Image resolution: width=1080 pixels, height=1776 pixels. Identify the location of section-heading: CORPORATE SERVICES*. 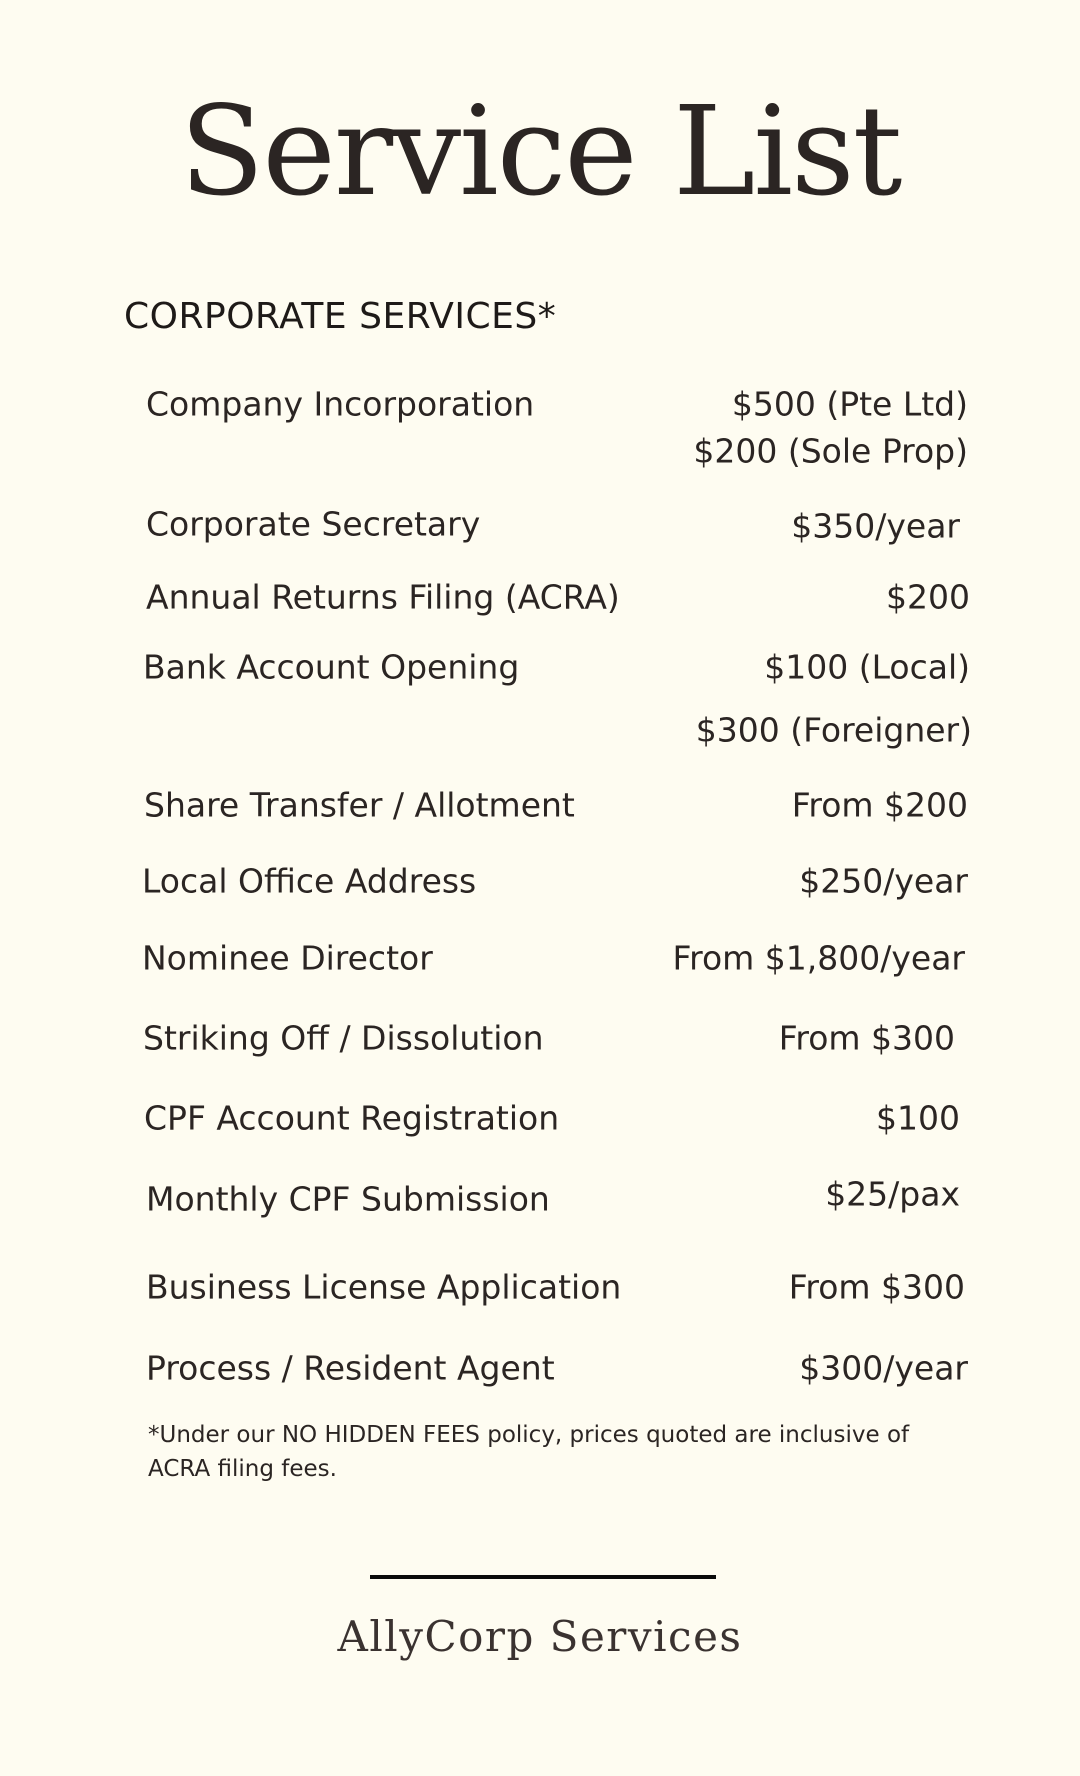
(340, 316).